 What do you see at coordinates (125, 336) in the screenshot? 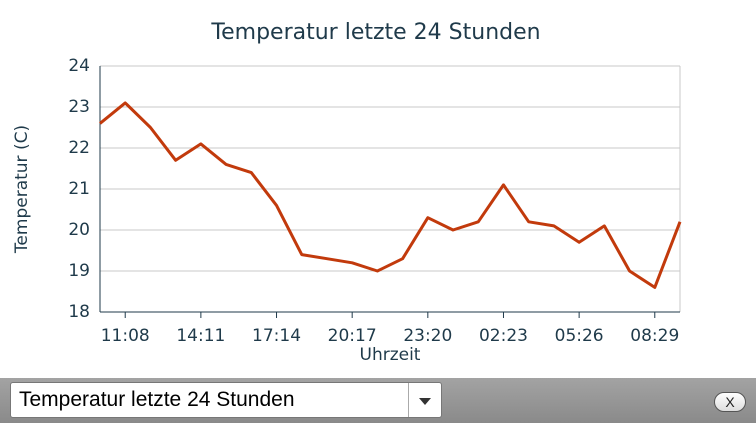
I see `x-tick-label: 11:08` at bounding box center [125, 336].